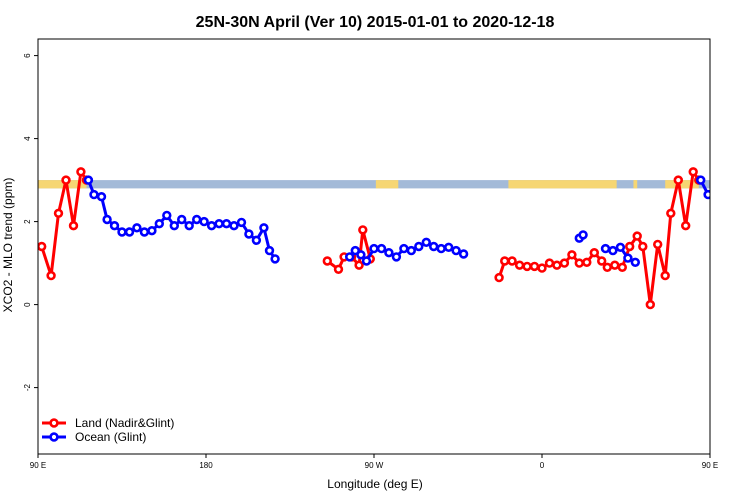 Image resolution: width=750 pixels, height=500 pixels. What do you see at coordinates (8, 245) in the screenshot?
I see `y-axis-label: XCO2 - MLO trend (ppm)` at bounding box center [8, 245].